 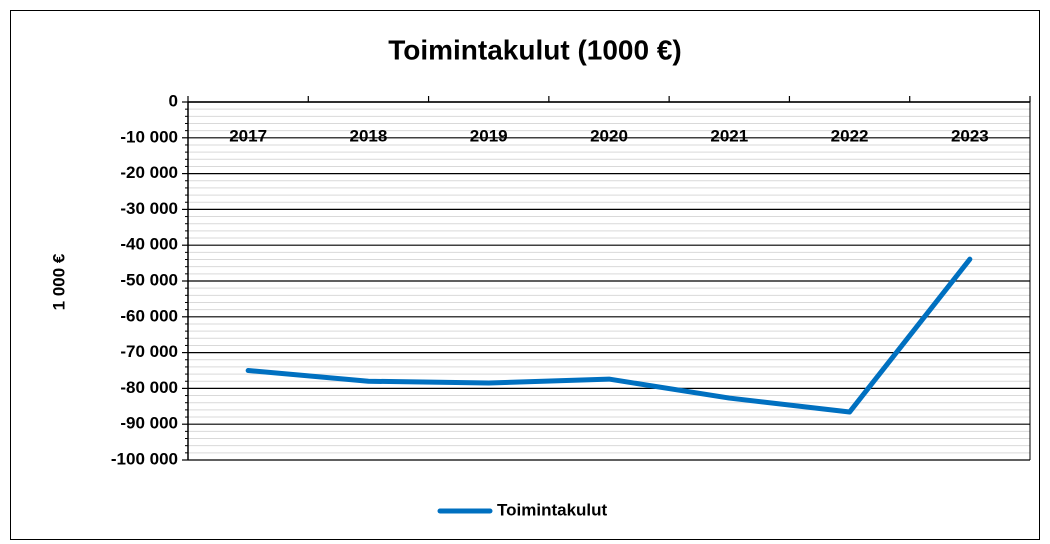 What do you see at coordinates (970, 135) in the screenshot?
I see `x-tick-label: 2023` at bounding box center [970, 135].